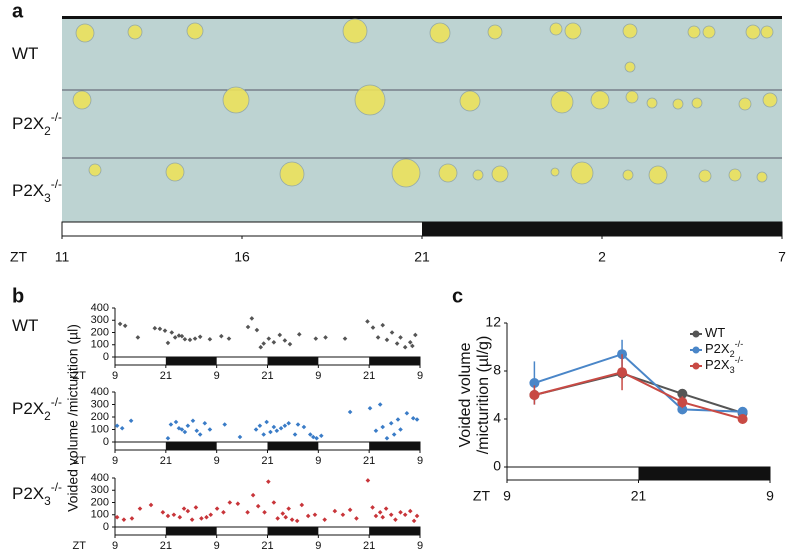 This screenshot has width=787, height=552. I want to click on row-label-part: 2, so click(47, 131).